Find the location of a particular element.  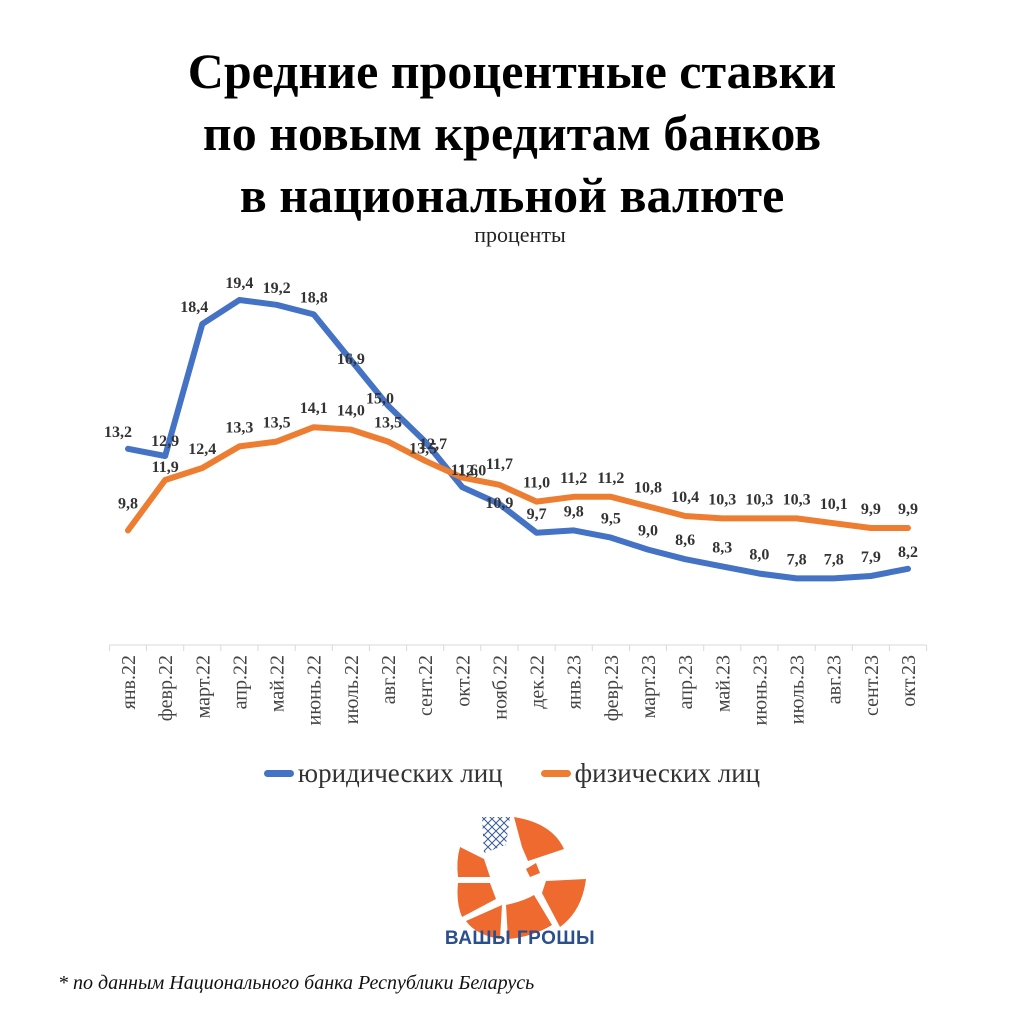

data-label: 8,6 is located at coordinates (685, 540).